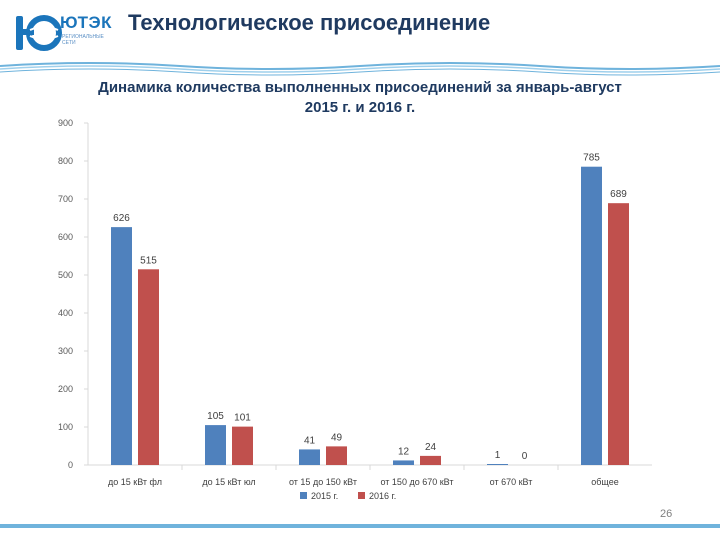 Image resolution: width=720 pixels, height=540 pixels. Describe the element at coordinates (65, 389) in the screenshot. I see `y-tick-label: 200` at that location.